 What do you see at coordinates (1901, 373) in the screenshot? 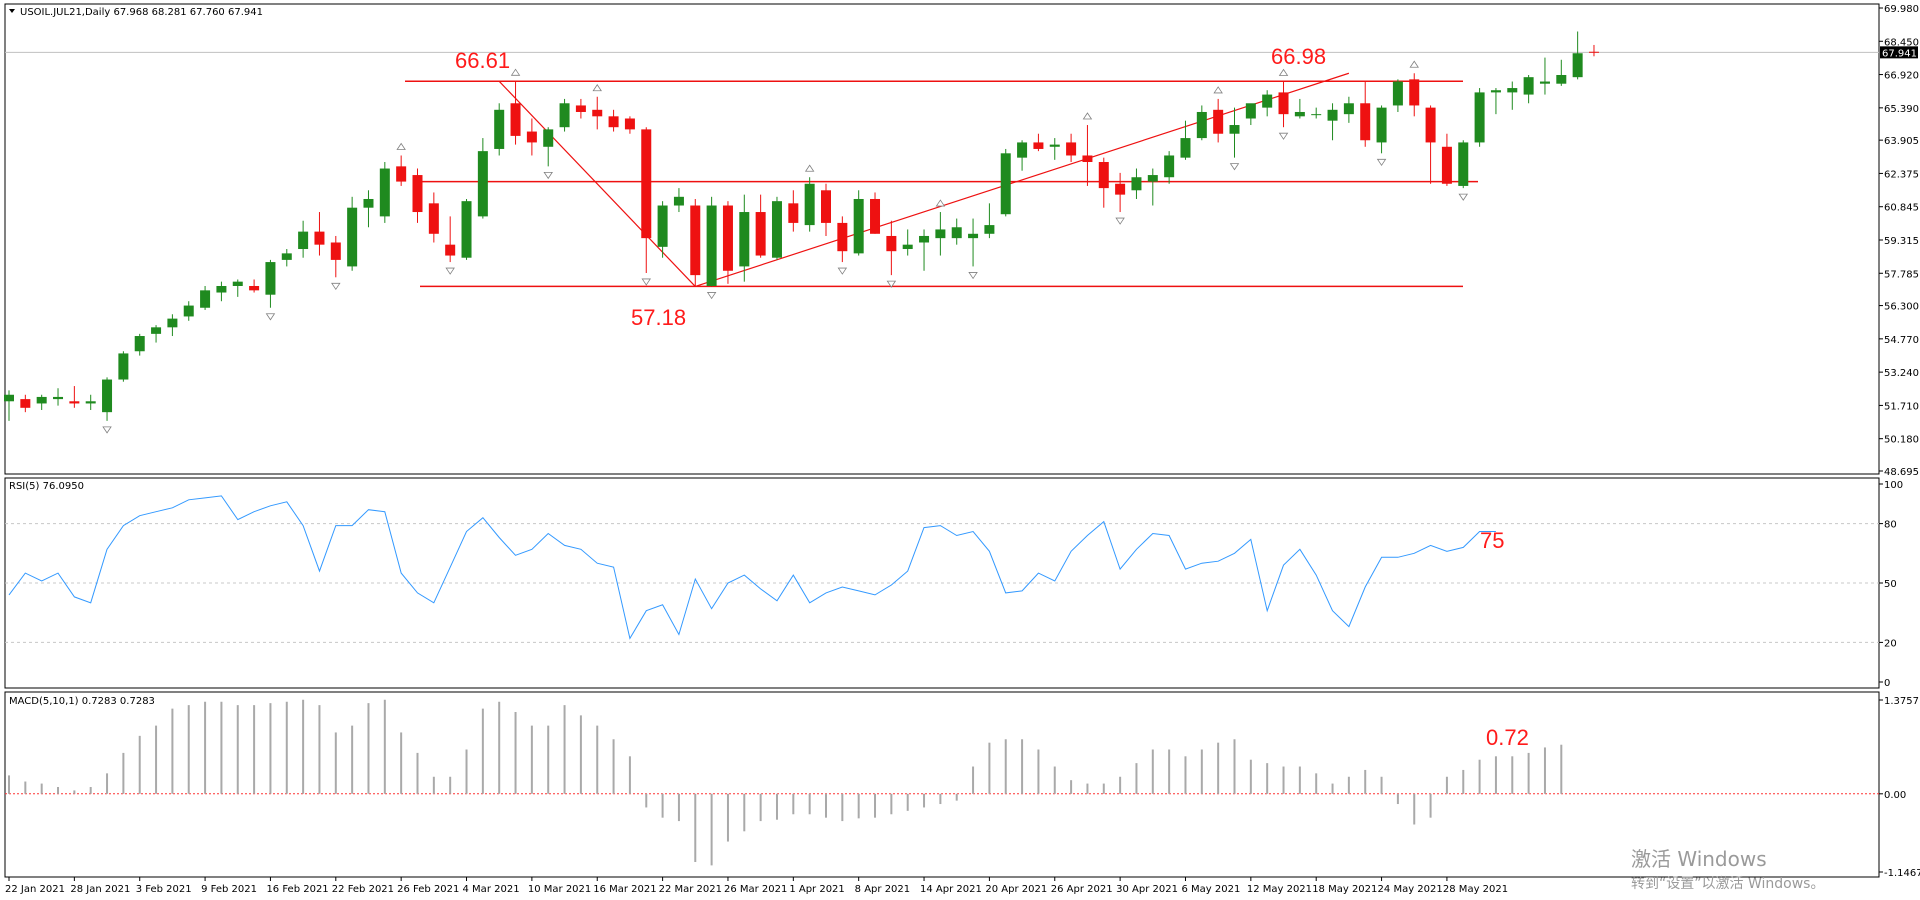
I see `price-axis-label: 53.240` at bounding box center [1901, 373].